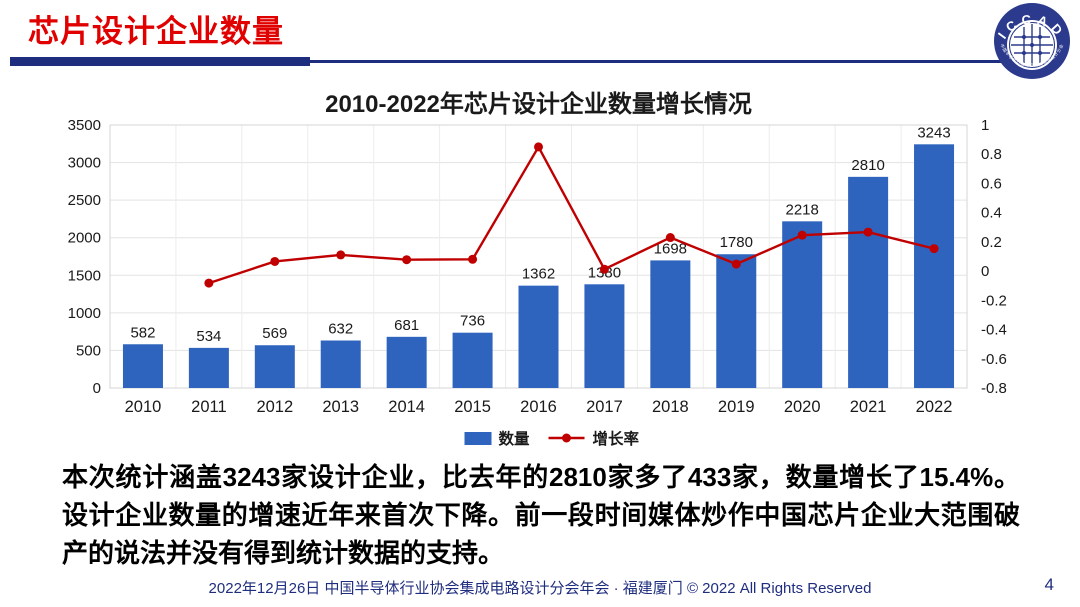 This screenshot has width=1080, height=607. Describe the element at coordinates (670, 324) in the screenshot. I see `bar-2018` at that location.